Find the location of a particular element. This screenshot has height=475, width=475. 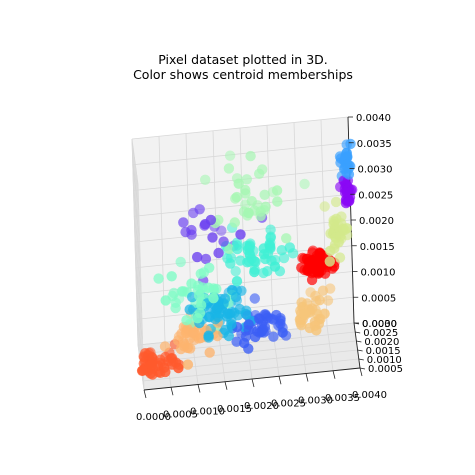

z-tick-label: 0.0000 is located at coordinates (379, 324).